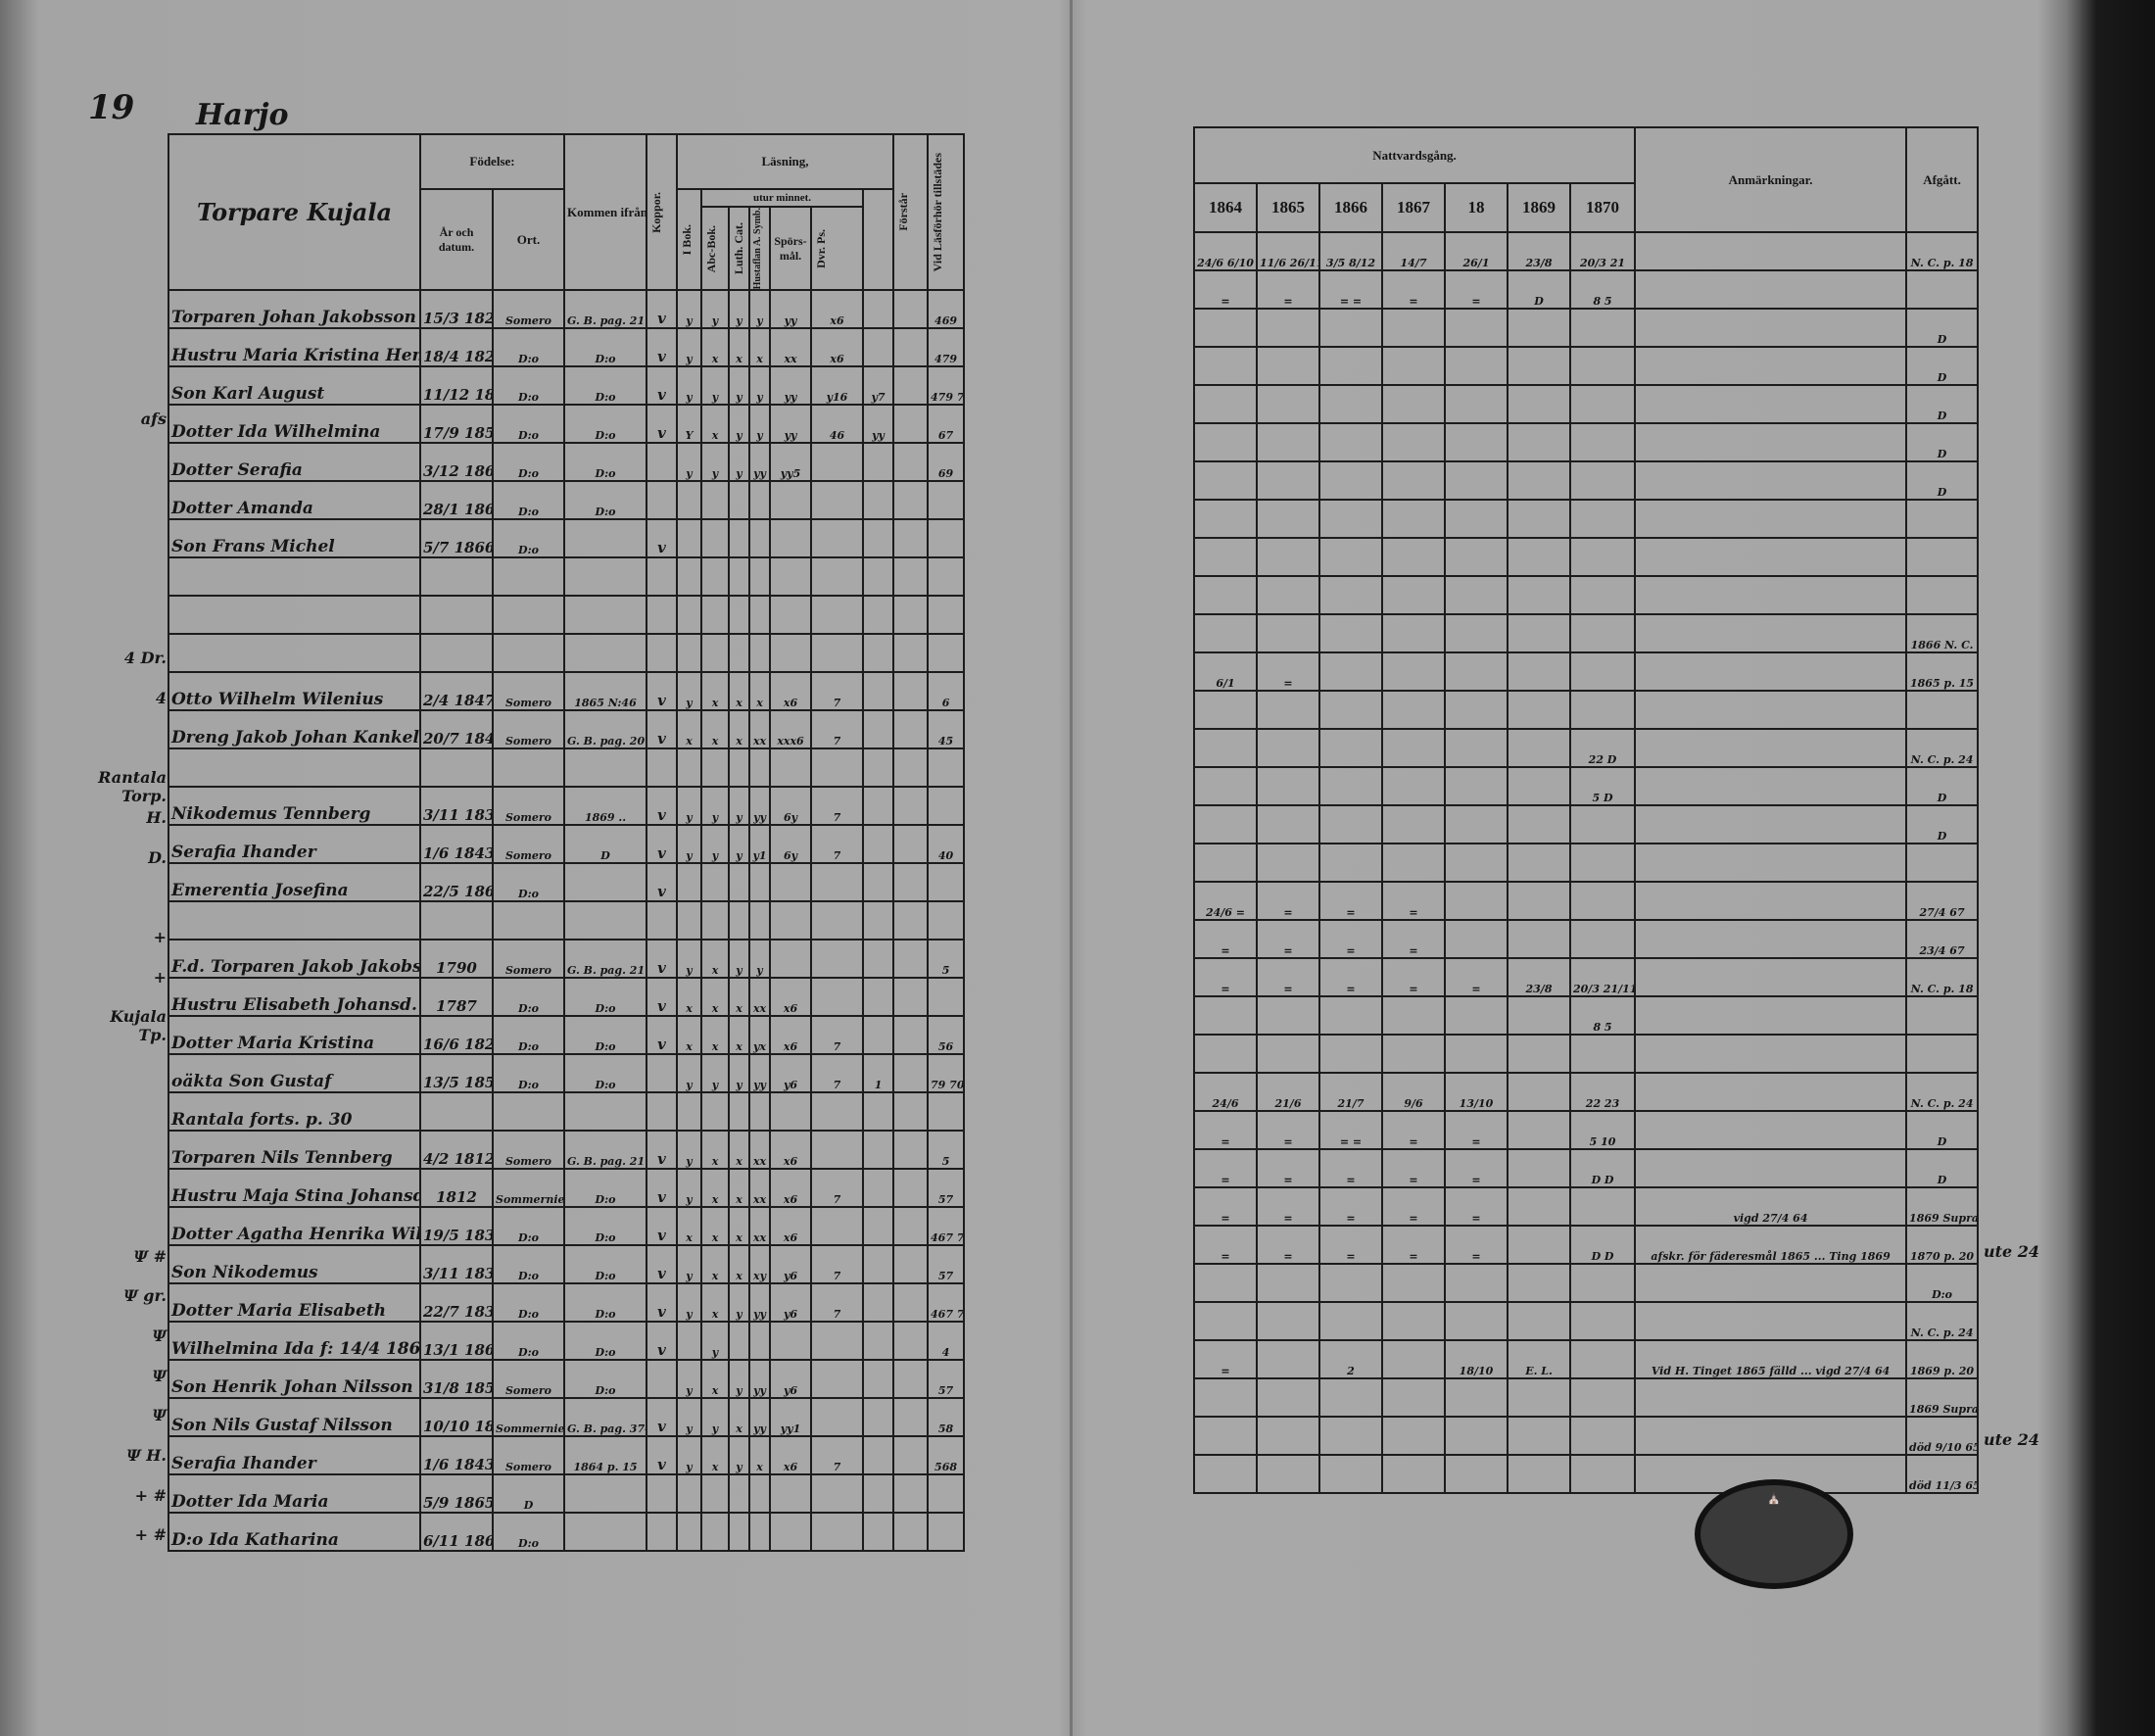 The height and width of the screenshot is (1736, 2155). Describe the element at coordinates (1586, 1283) in the screenshot. I see `table-row: D:o` at that location.